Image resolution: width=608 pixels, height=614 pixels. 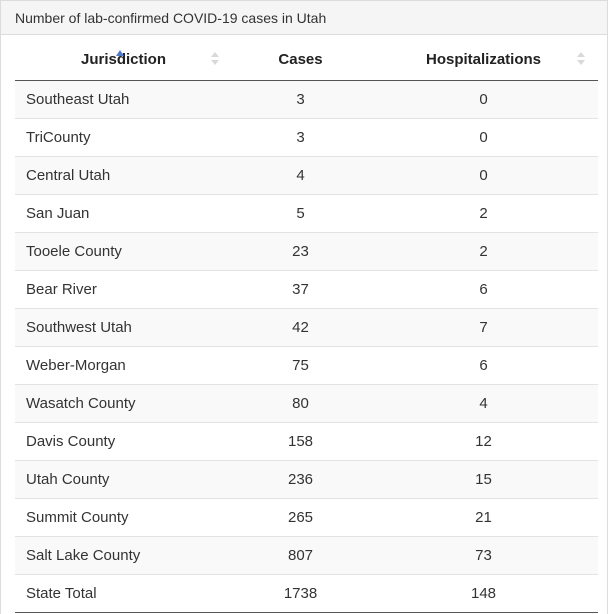 I want to click on table-row: Salt Lake County 807 73, so click(x=306, y=555).